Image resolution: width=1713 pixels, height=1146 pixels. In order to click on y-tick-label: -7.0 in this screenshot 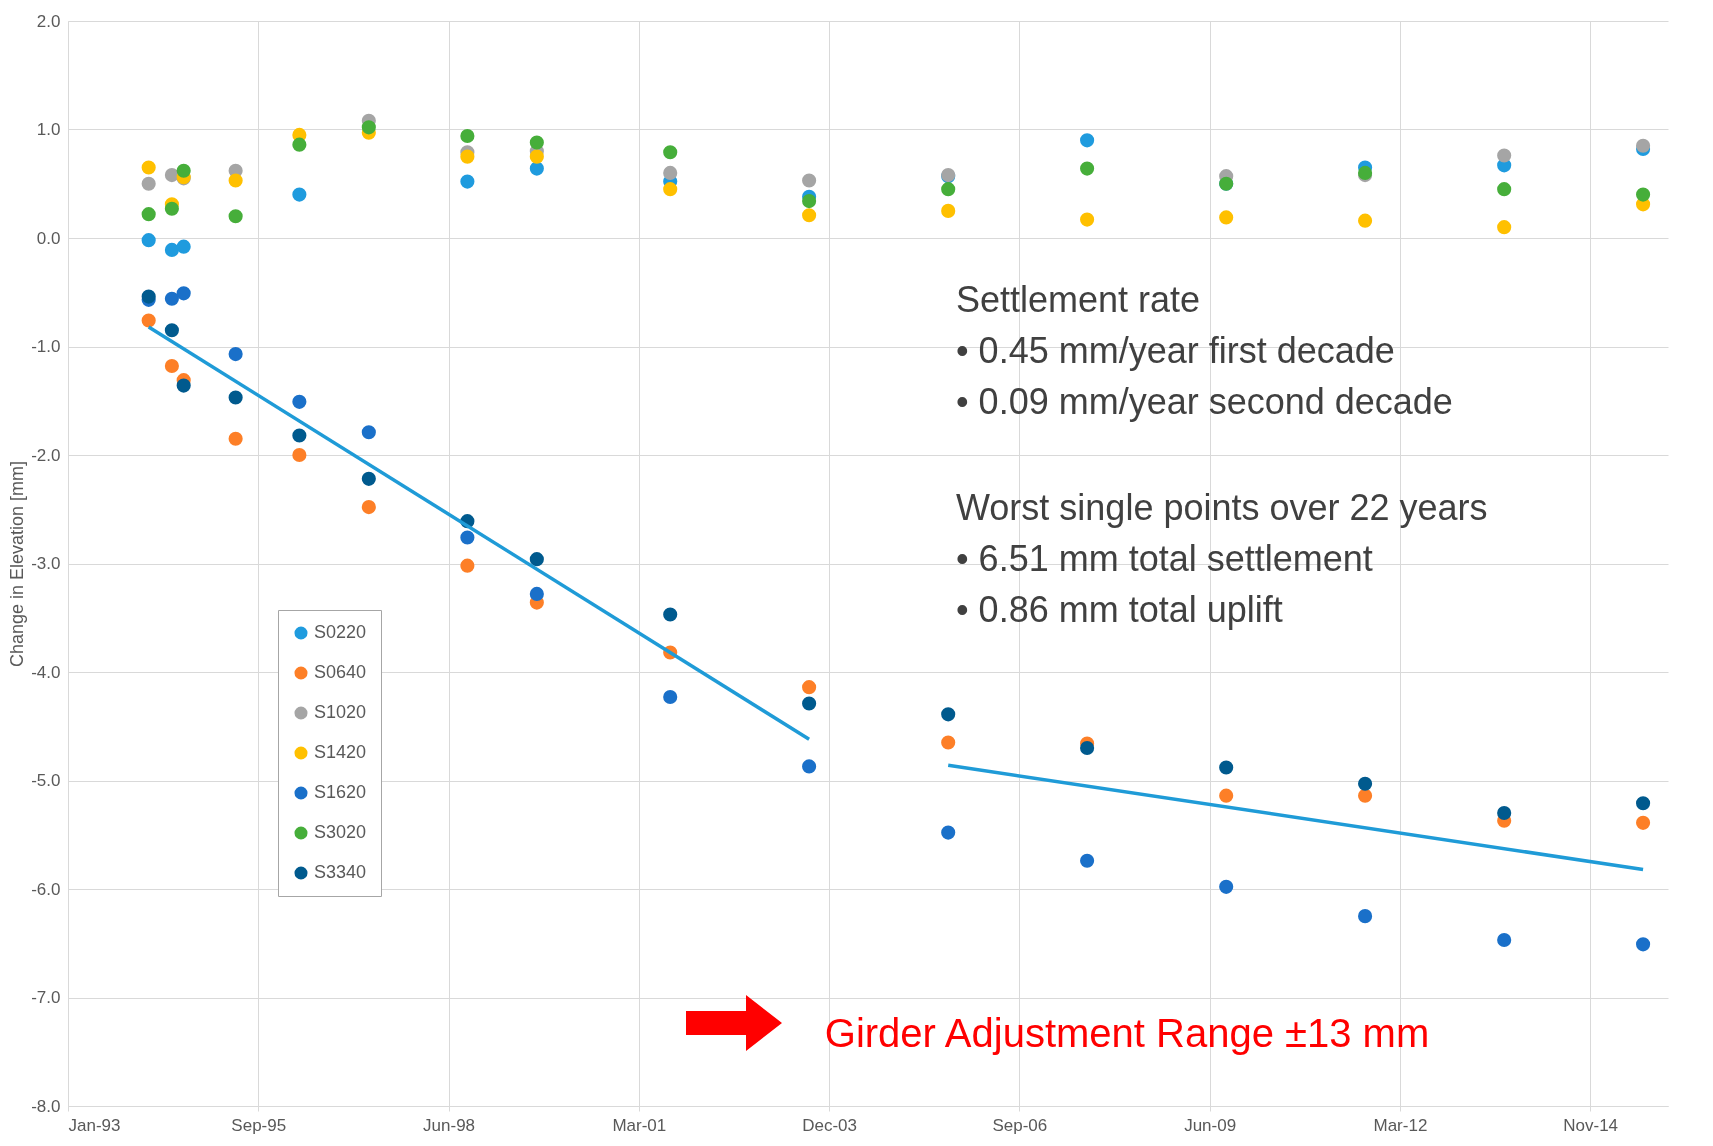, I will do `click(46, 997)`.